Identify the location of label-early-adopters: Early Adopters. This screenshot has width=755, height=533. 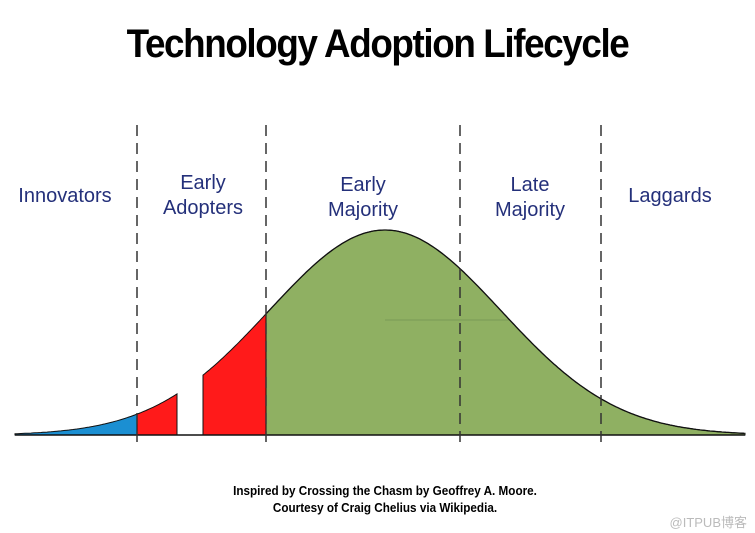
(203, 195).